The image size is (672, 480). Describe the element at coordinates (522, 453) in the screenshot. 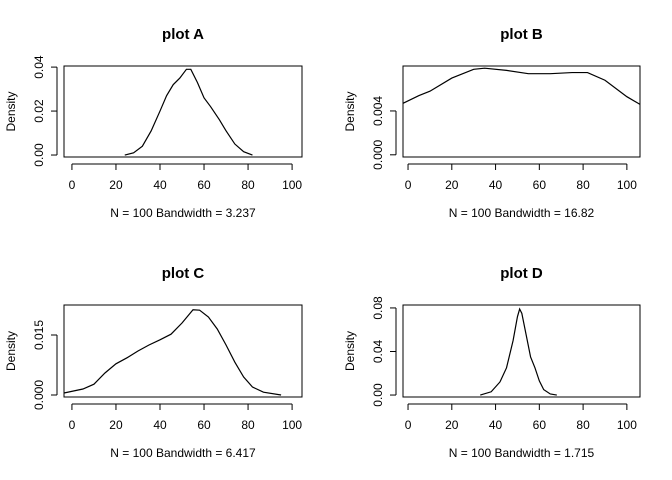

I see `x-axis-label: N = 100 Bandwidth = 1.715` at that location.